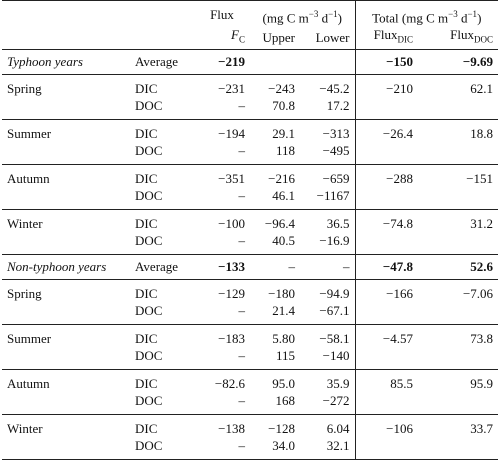 The height and width of the screenshot is (460, 500). I want to click on section-value: 52.6, so click(482, 267).